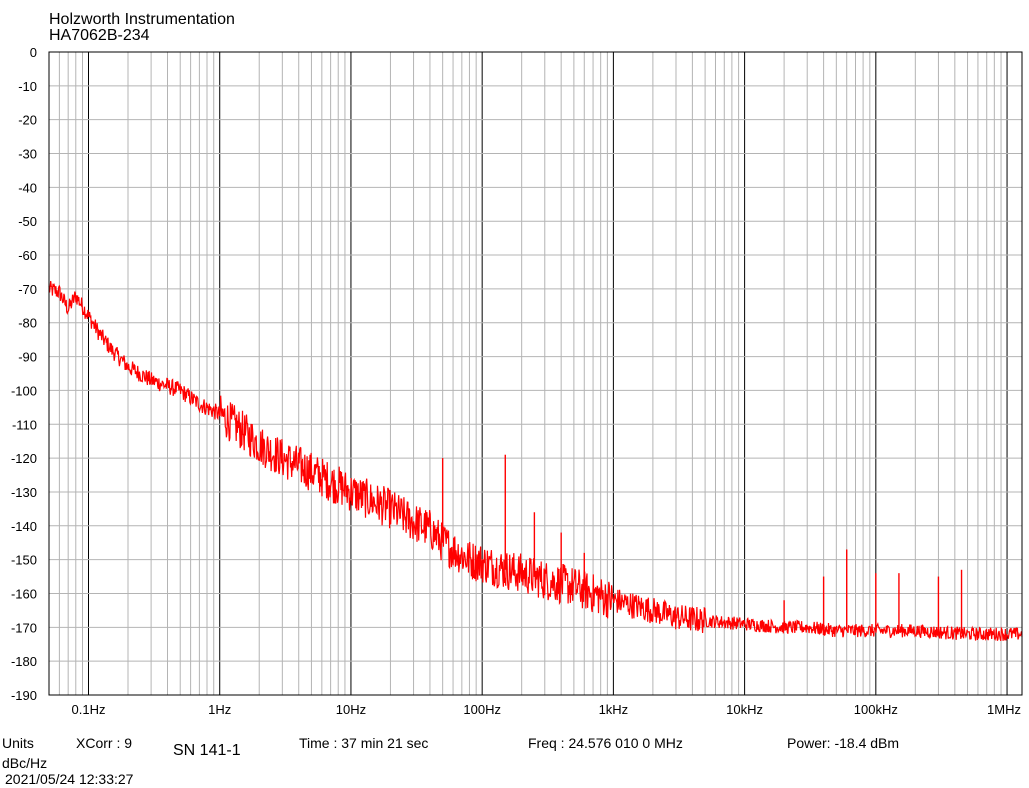 The image size is (1029, 788). I want to click on x-tick-label: 1kHz, so click(614, 709).